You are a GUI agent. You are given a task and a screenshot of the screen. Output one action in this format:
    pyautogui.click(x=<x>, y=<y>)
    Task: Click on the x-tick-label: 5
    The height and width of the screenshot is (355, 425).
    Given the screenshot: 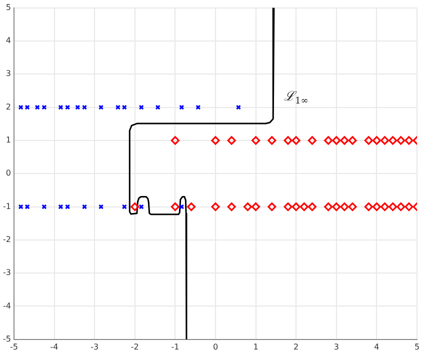 What is the action you would take?
    pyautogui.click(x=417, y=347)
    